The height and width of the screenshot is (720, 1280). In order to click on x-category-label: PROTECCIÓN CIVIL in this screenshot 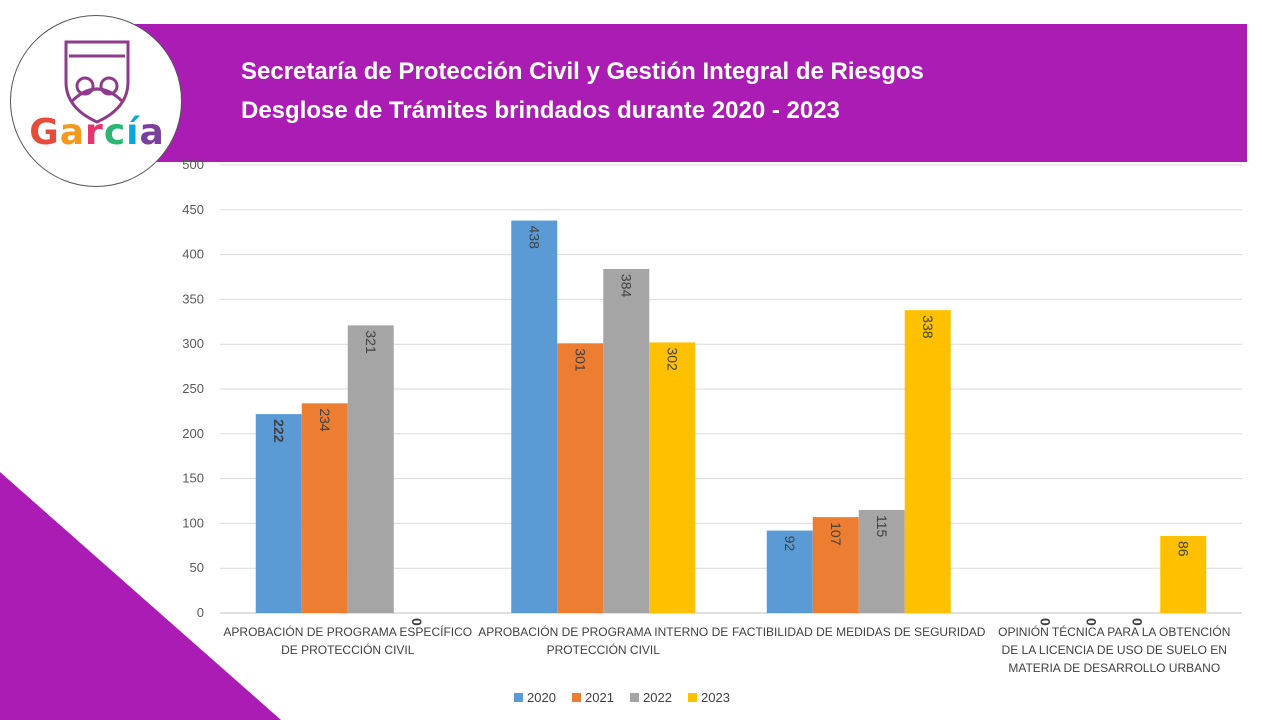, I will do `click(604, 649)`.